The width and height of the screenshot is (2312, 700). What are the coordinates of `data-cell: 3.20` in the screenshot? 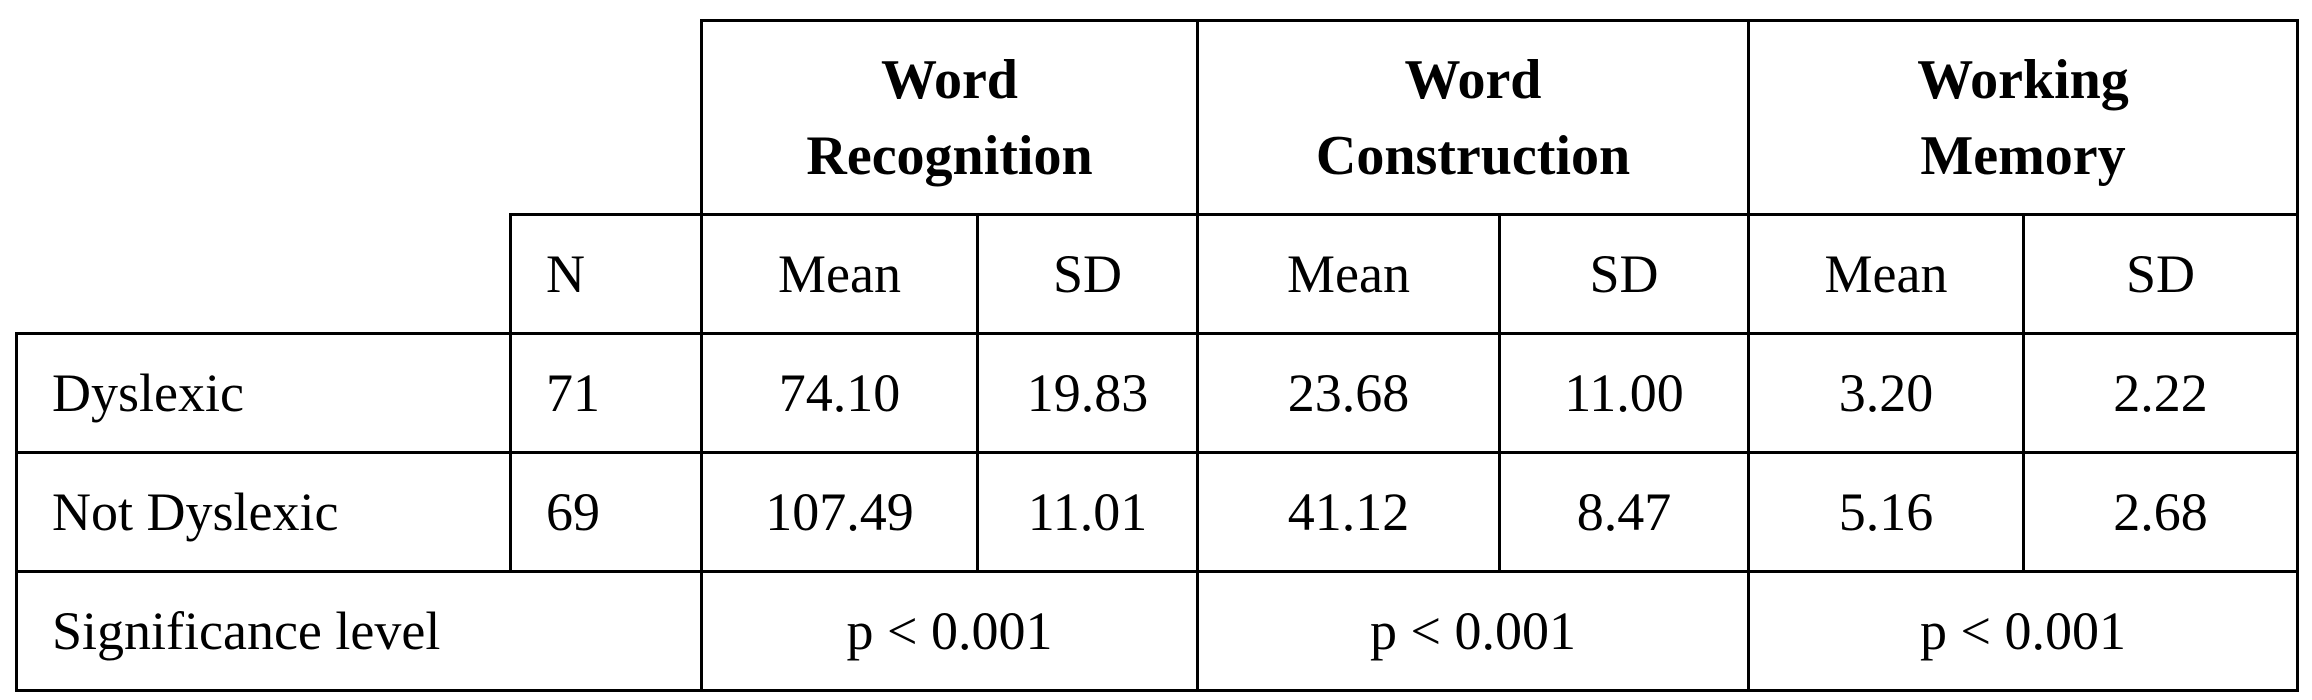 It's located at (1886, 393).